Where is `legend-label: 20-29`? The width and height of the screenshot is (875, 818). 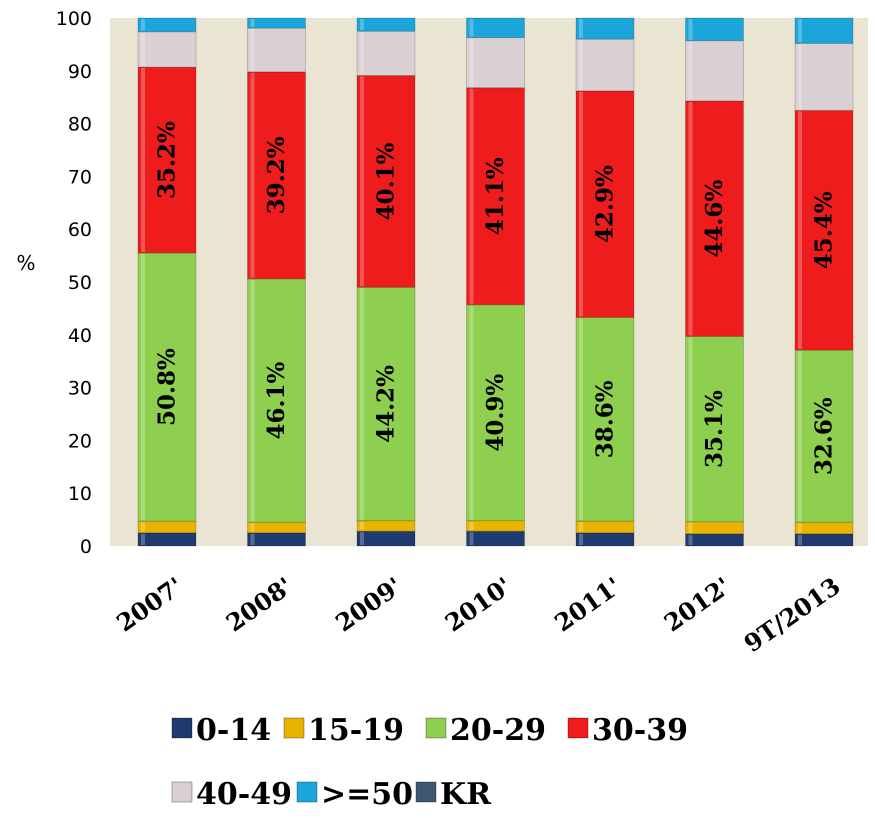
legend-label: 20-29 is located at coordinates (498, 730).